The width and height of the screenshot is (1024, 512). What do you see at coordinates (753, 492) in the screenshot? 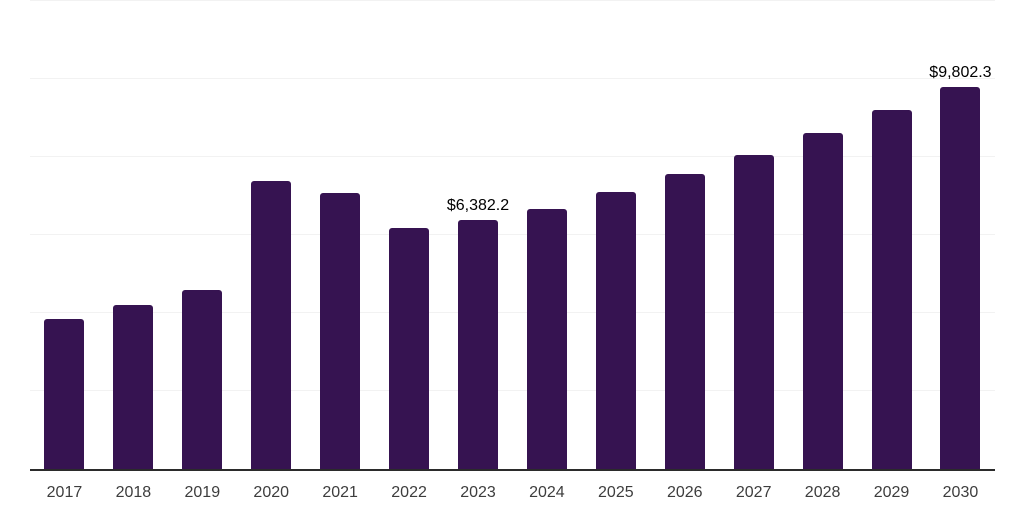
I see `x-tick-2027: 2027` at bounding box center [753, 492].